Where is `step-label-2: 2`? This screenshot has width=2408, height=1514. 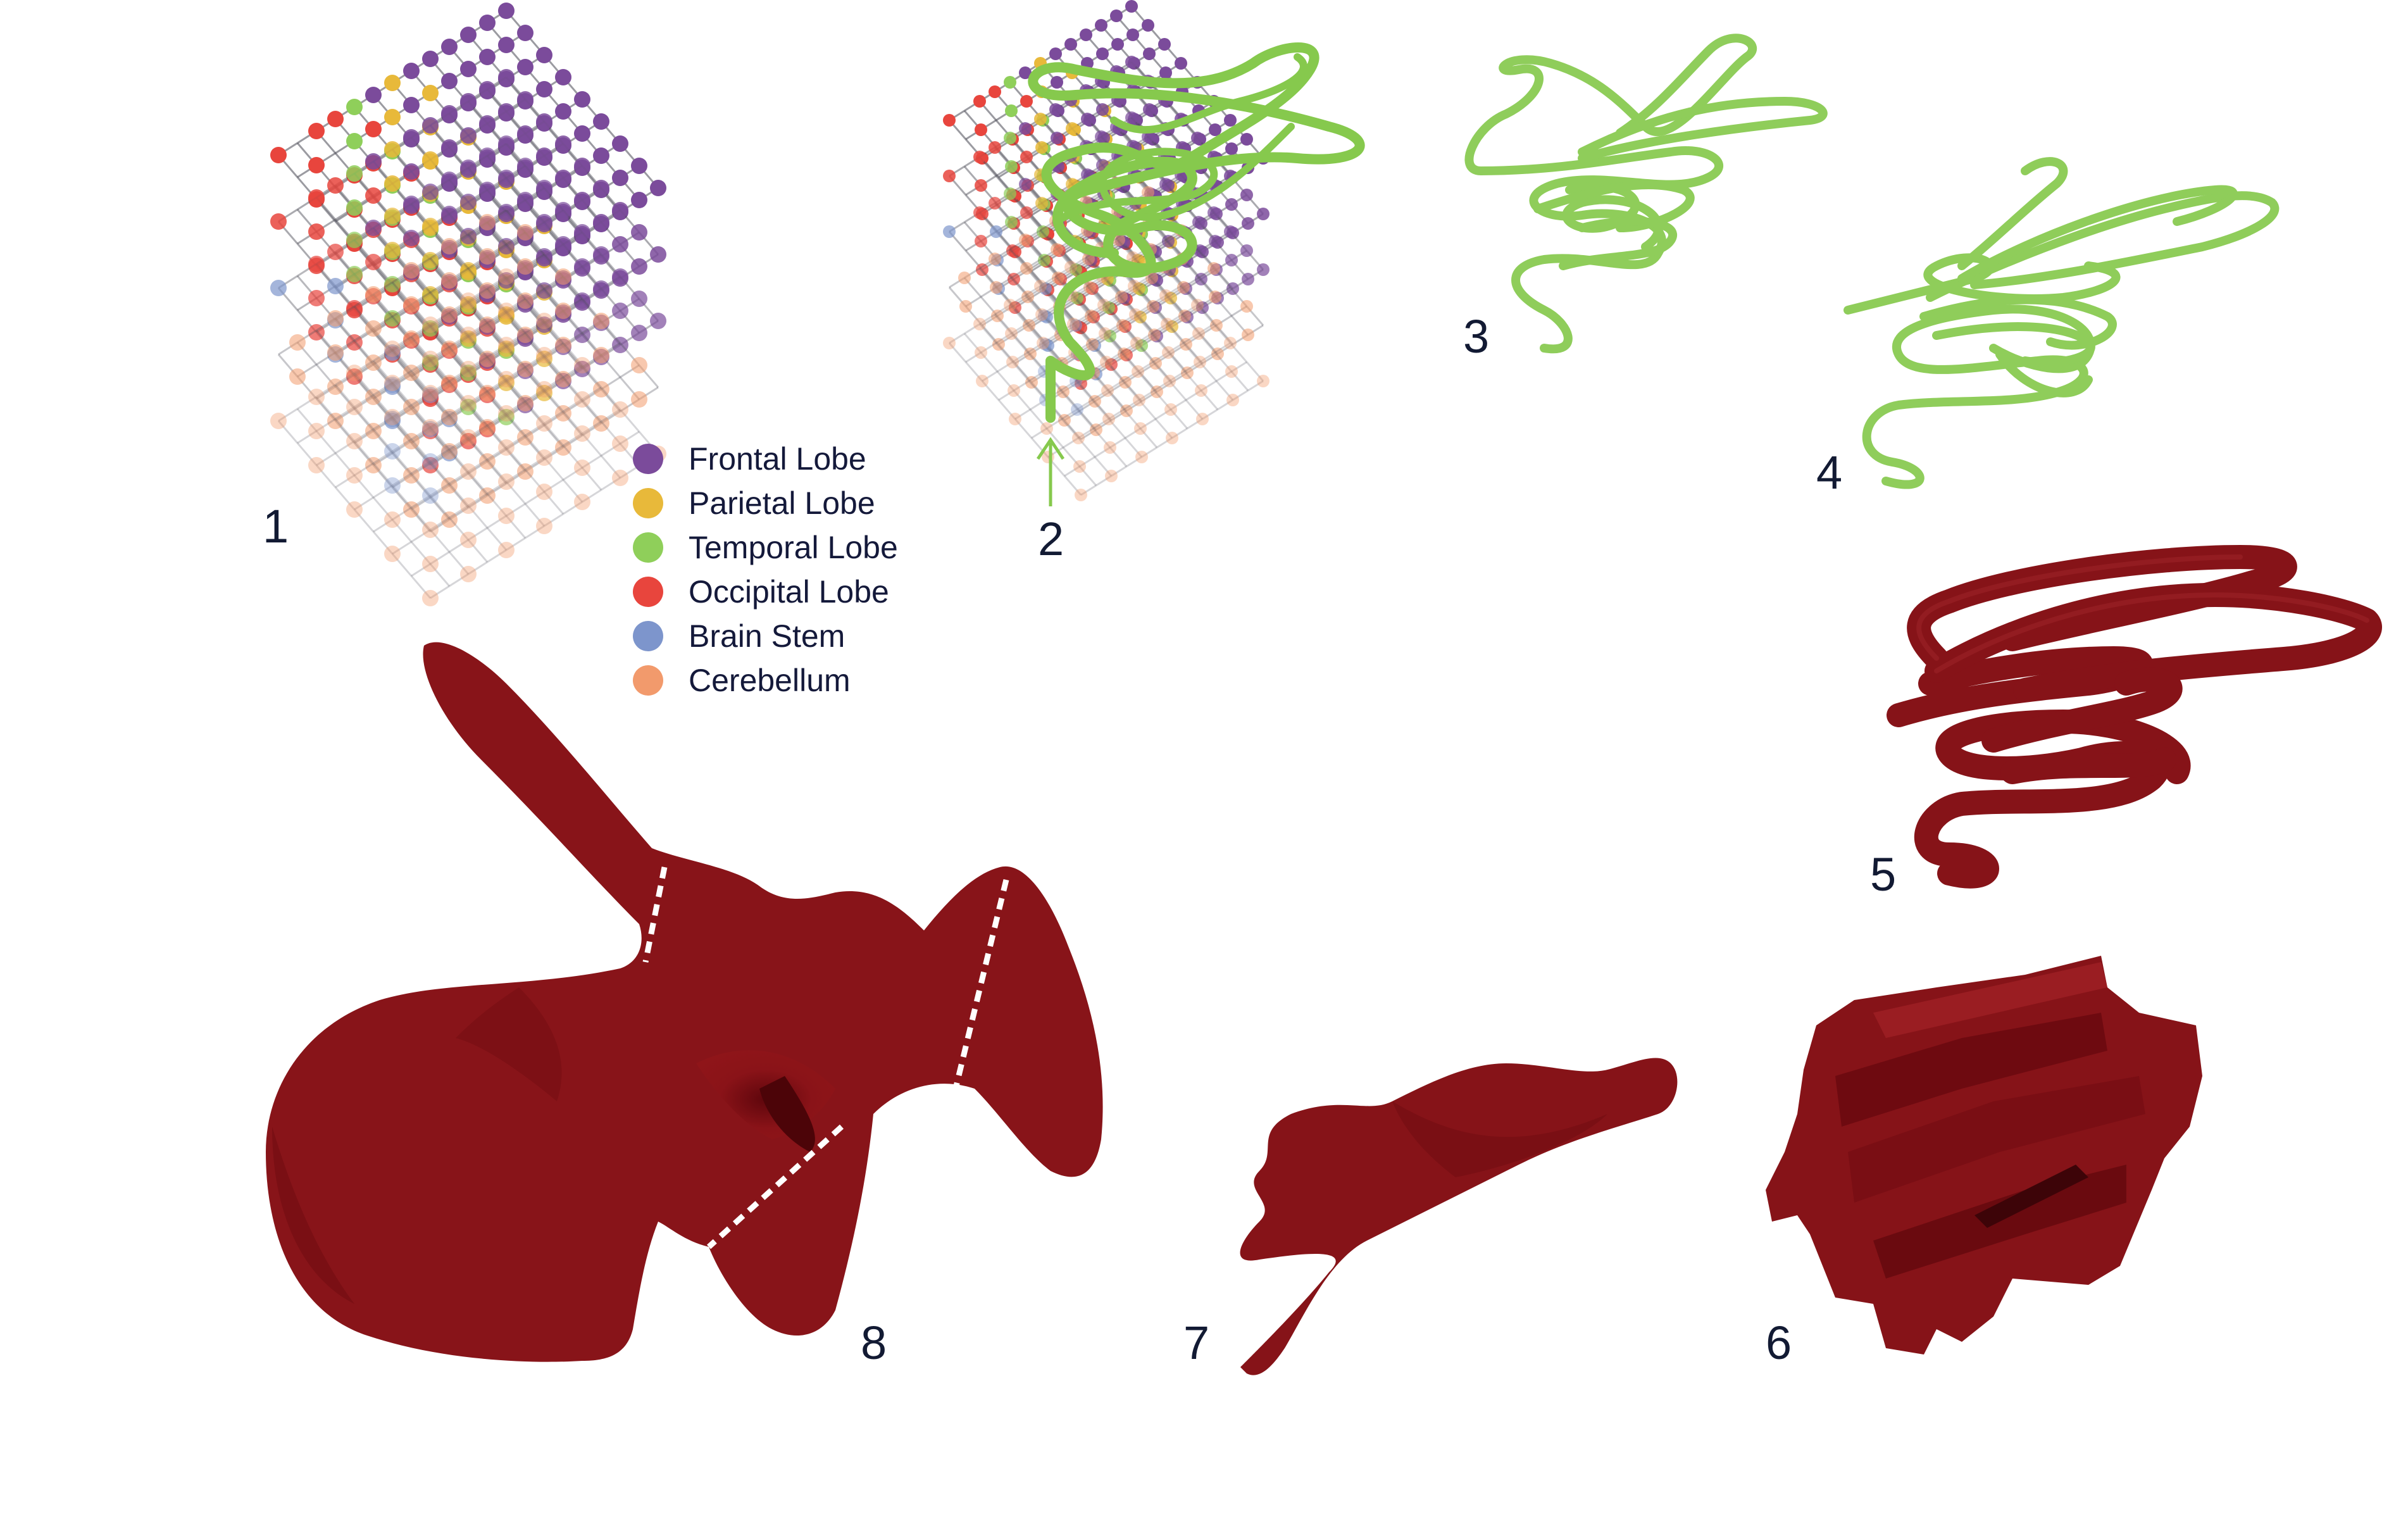 step-label-2: 2 is located at coordinates (1051, 539).